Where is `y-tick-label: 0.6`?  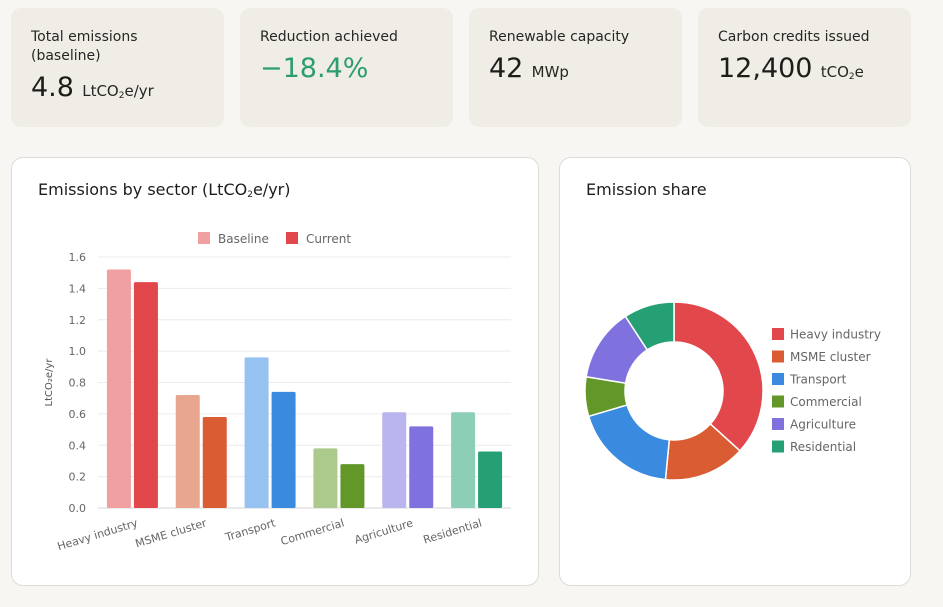 y-tick-label: 0.6 is located at coordinates (78, 414).